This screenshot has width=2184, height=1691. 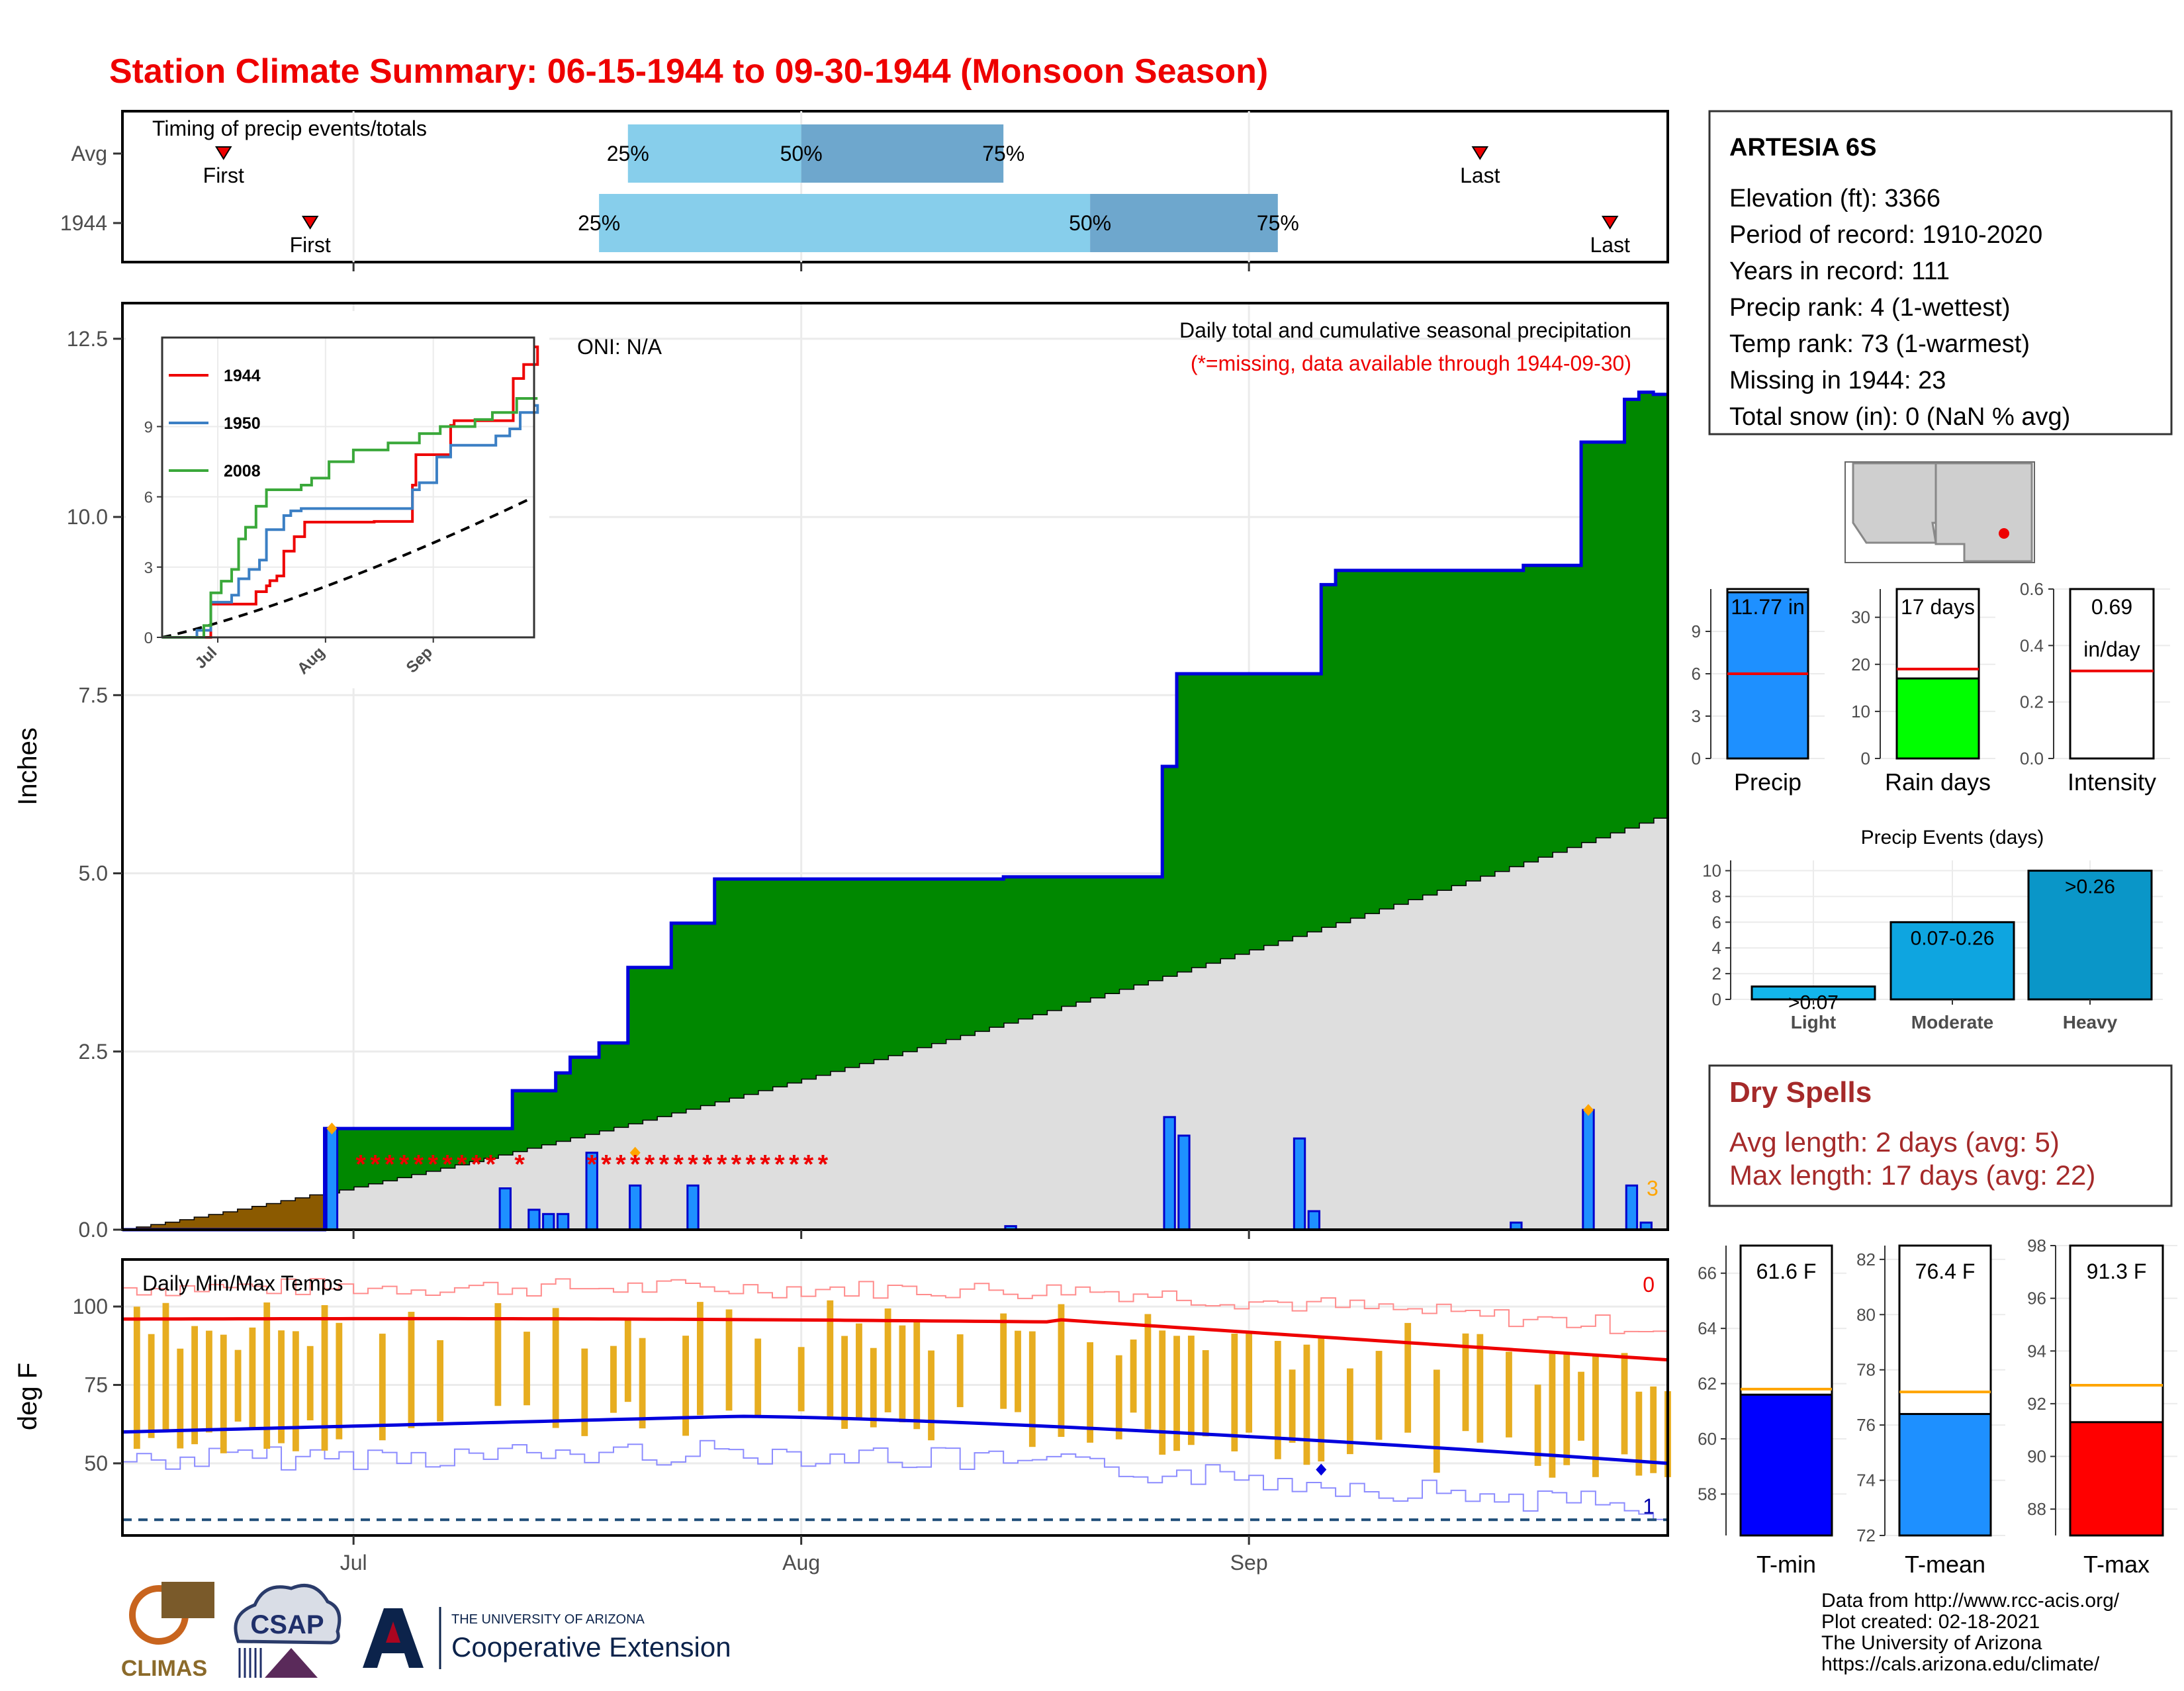 What do you see at coordinates (2032, 759) in the screenshot?
I see `summary-tick-label: 0.0` at bounding box center [2032, 759].